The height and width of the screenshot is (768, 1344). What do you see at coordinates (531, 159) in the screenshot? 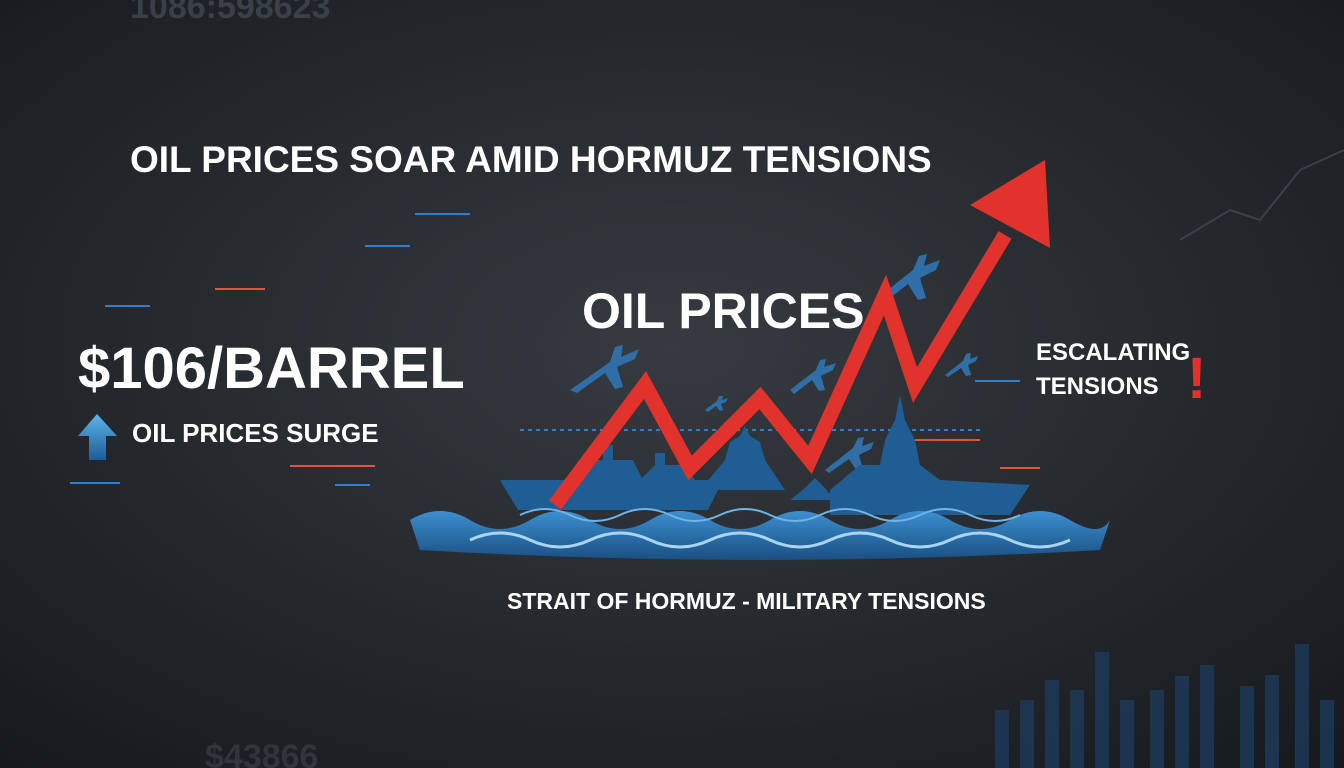
I see `title: OIL PRICES SOAR AMID HORMUZ TENSIONS` at bounding box center [531, 159].